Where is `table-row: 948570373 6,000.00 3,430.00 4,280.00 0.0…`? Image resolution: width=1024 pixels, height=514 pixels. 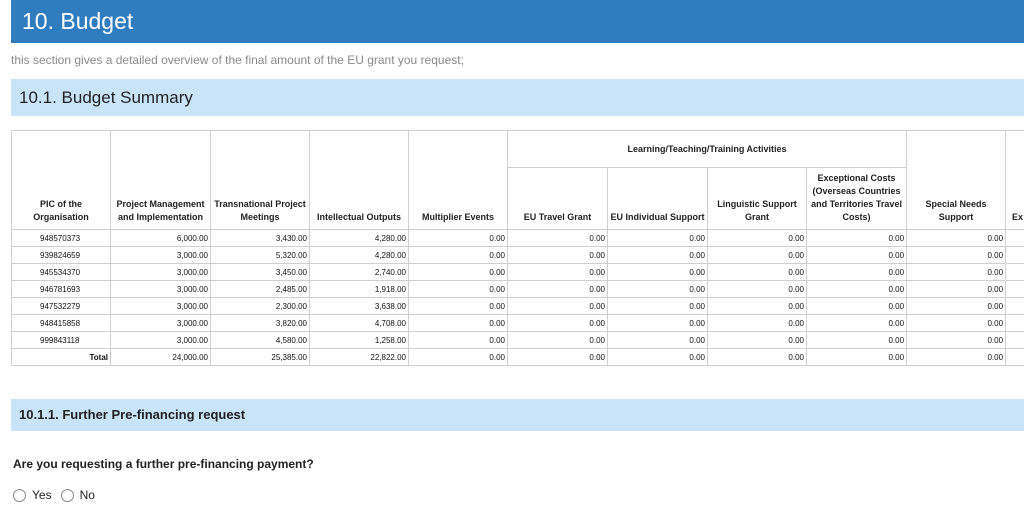 table-row: 948570373 6,000.00 3,430.00 4,280.00 0.0… is located at coordinates (517, 238).